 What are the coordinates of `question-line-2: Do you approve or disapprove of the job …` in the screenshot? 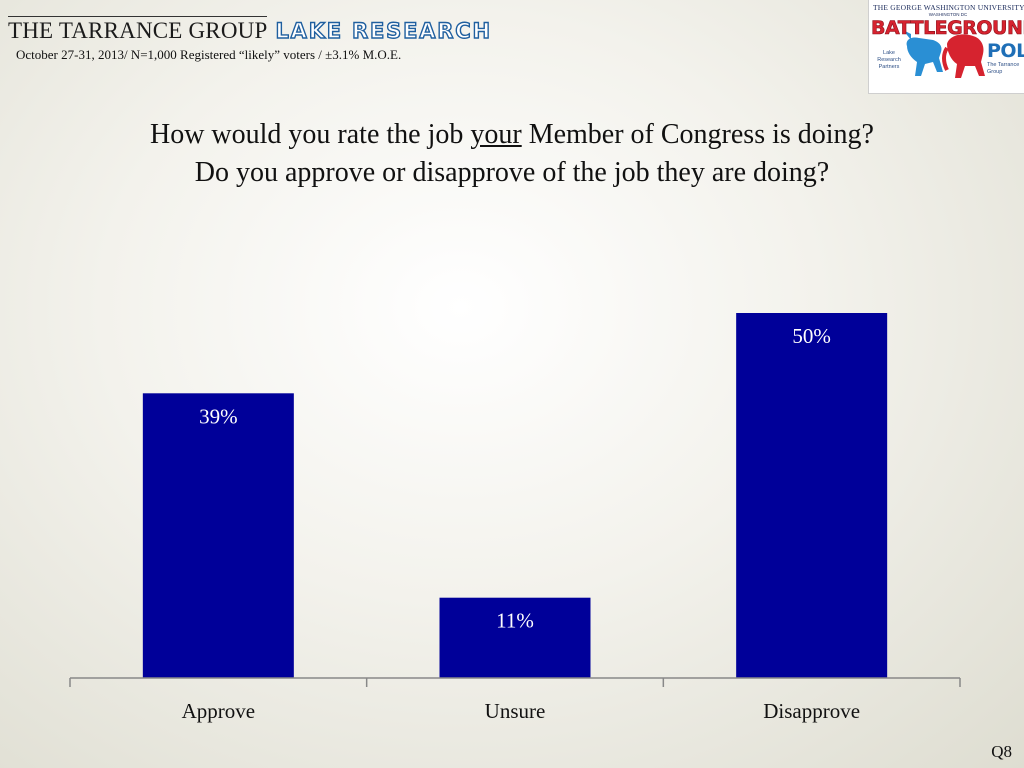 It's located at (512, 172).